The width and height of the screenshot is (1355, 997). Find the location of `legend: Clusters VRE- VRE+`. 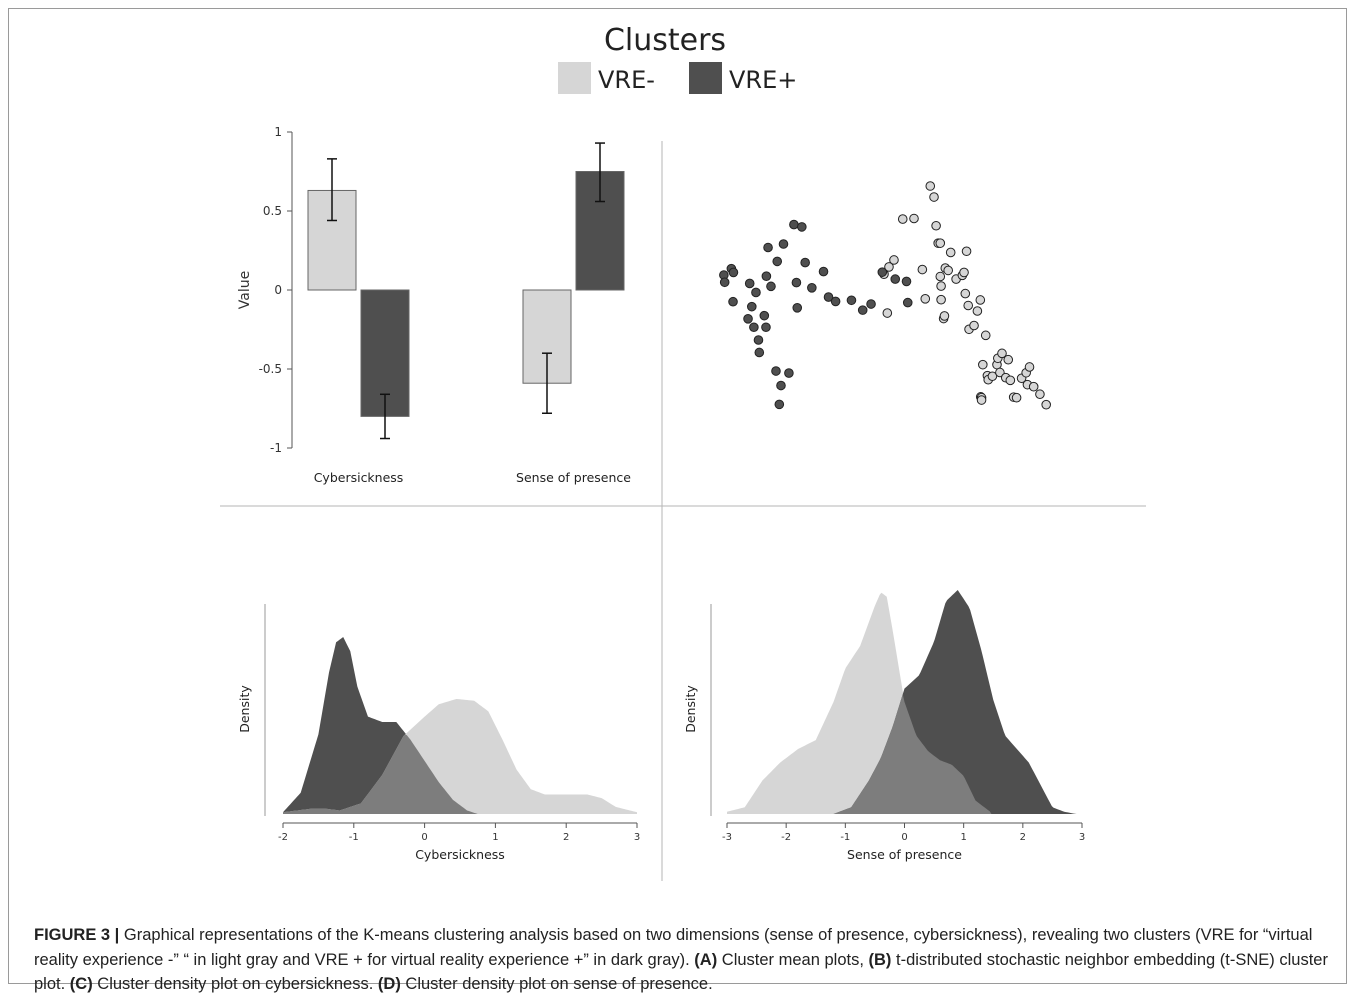

legend: Clusters VRE- VRE+ is located at coordinates (677, 58).